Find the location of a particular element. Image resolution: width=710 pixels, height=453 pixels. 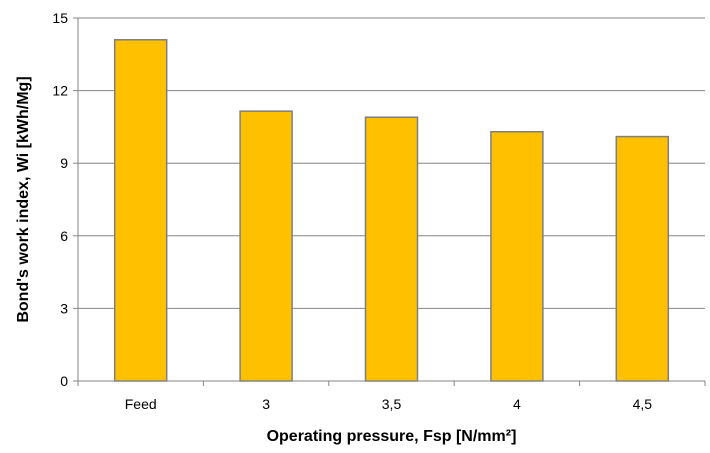

y-tick-label: 12 is located at coordinates (60, 91).